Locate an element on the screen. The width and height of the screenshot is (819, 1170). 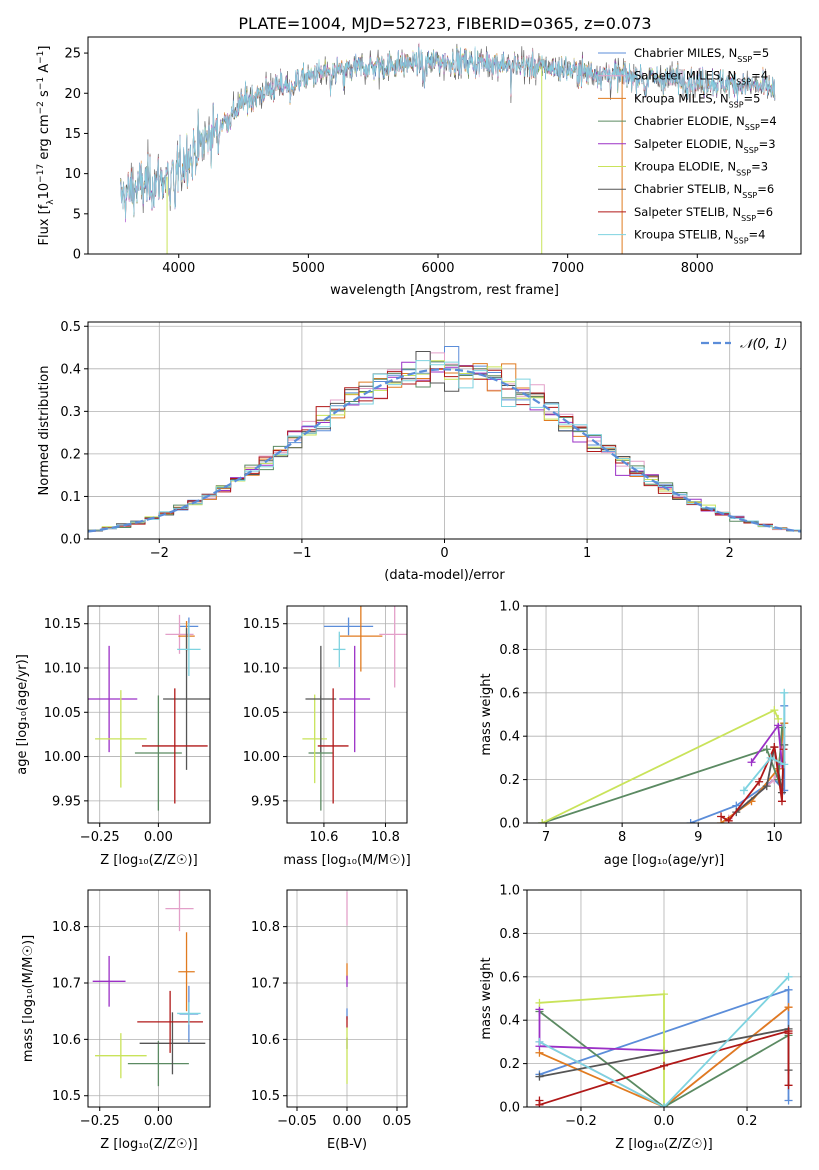
panel-mass-vs-ebv: −0.05 0.00 0.05 10.5 10.6 10.7 10.8 E(B-V) is located at coordinates (331, 1020).